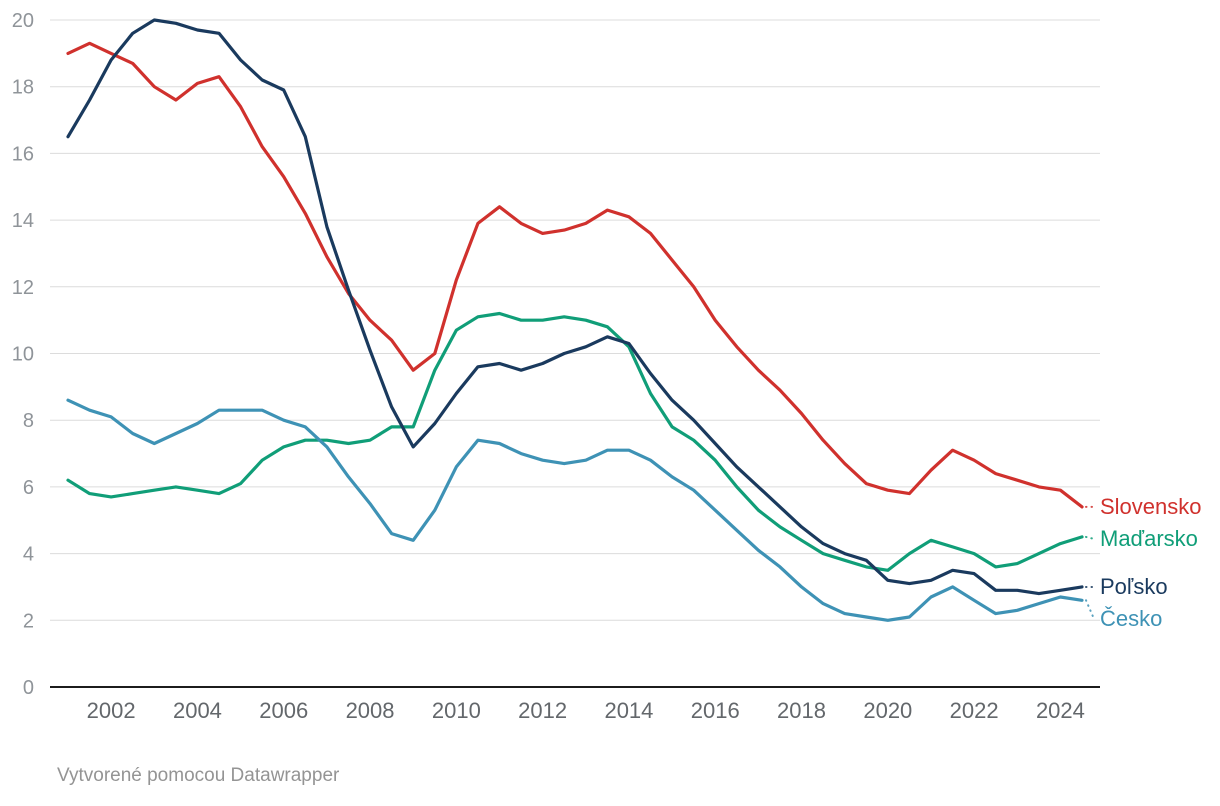 This screenshot has width=1220, height=806. Describe the element at coordinates (1131, 618) in the screenshot. I see `series-end-label-esko: Česko` at that location.